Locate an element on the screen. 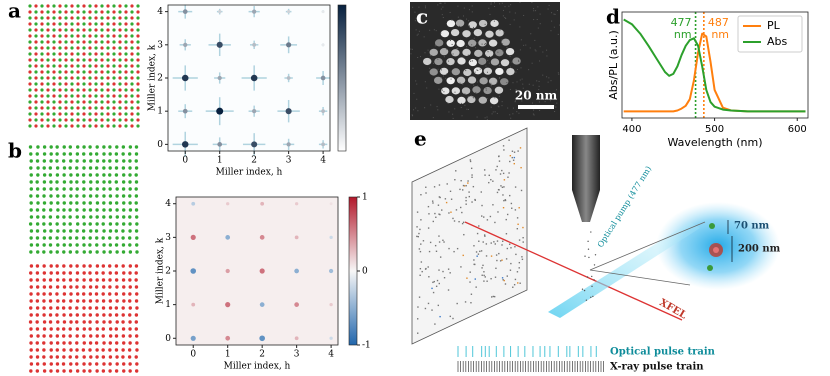 Image resolution: width=830 pixels, height=376 pixels. panel-label: d is located at coordinates (613, 17).